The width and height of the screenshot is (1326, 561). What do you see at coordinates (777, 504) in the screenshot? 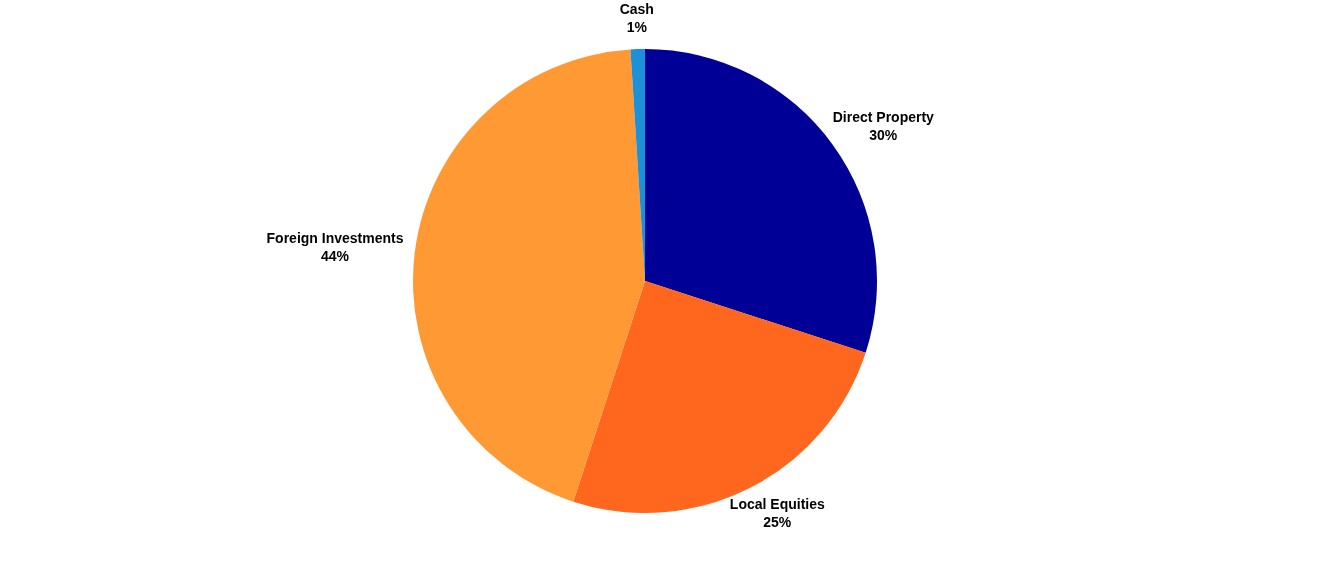
I see `slice-label: Local Equities` at bounding box center [777, 504].